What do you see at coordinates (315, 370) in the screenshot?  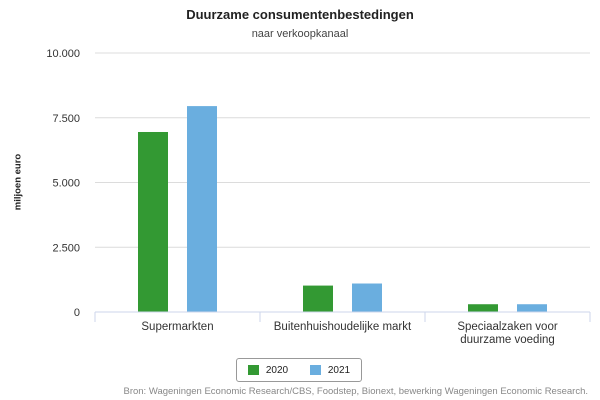 I see `legend-swatch-2021` at bounding box center [315, 370].